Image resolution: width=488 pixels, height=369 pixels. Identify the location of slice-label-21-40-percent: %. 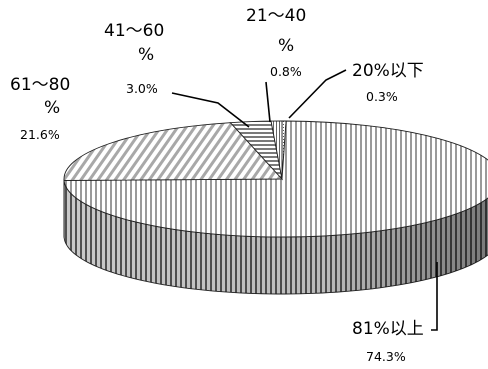
(286, 46).